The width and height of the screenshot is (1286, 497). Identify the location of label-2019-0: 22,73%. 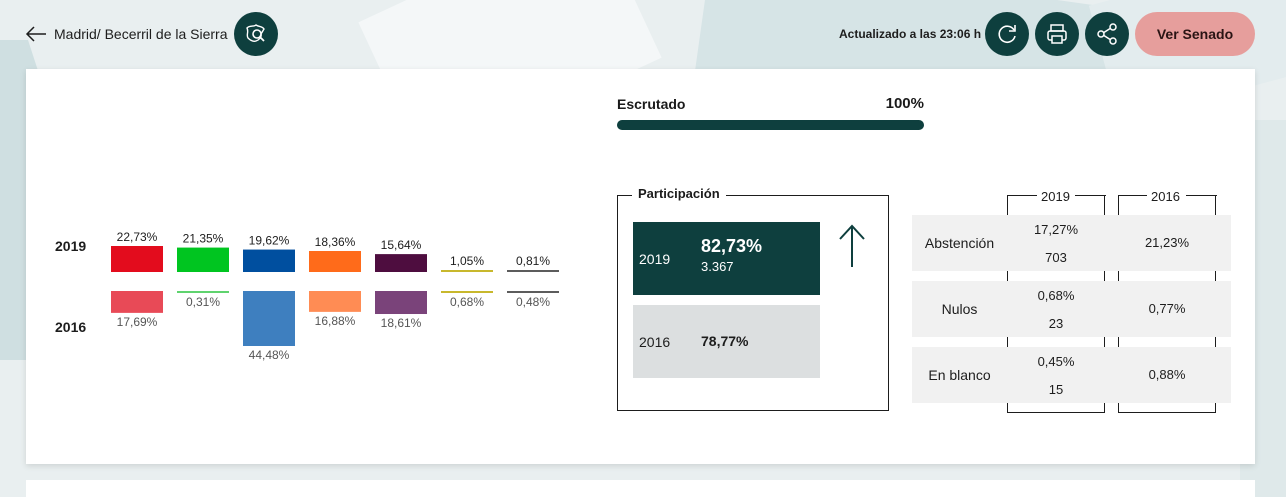
(137, 237).